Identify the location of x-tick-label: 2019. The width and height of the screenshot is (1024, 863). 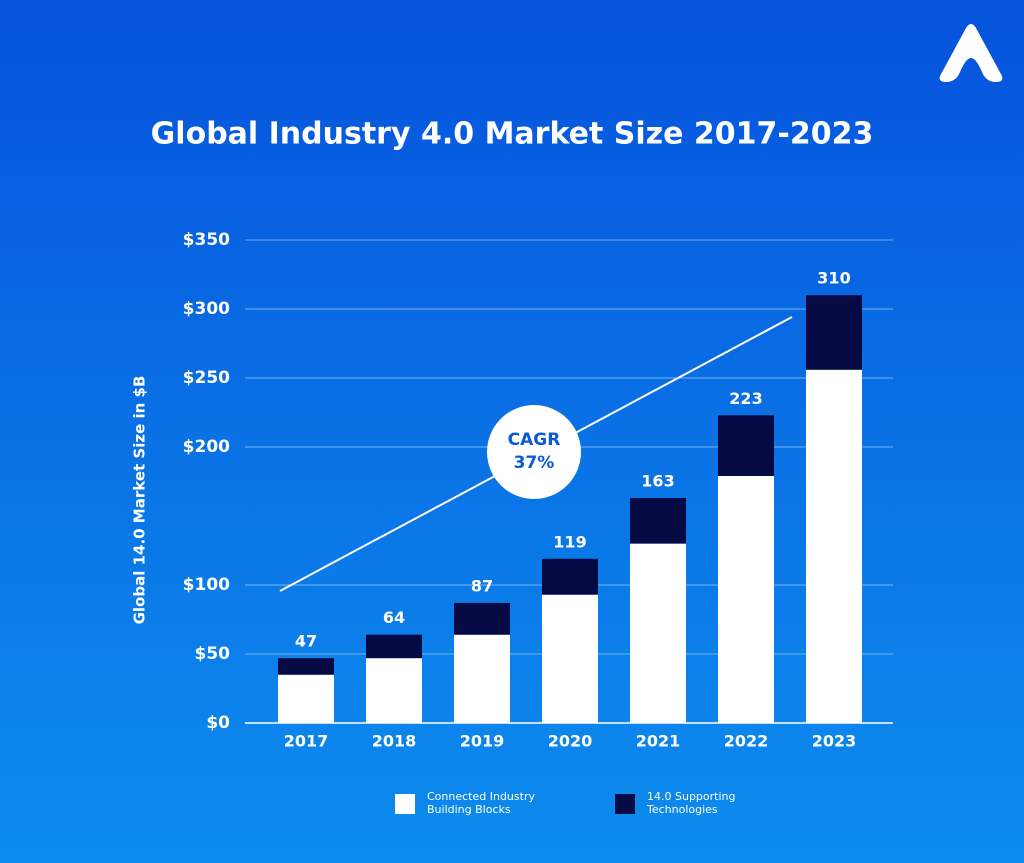
(482, 741).